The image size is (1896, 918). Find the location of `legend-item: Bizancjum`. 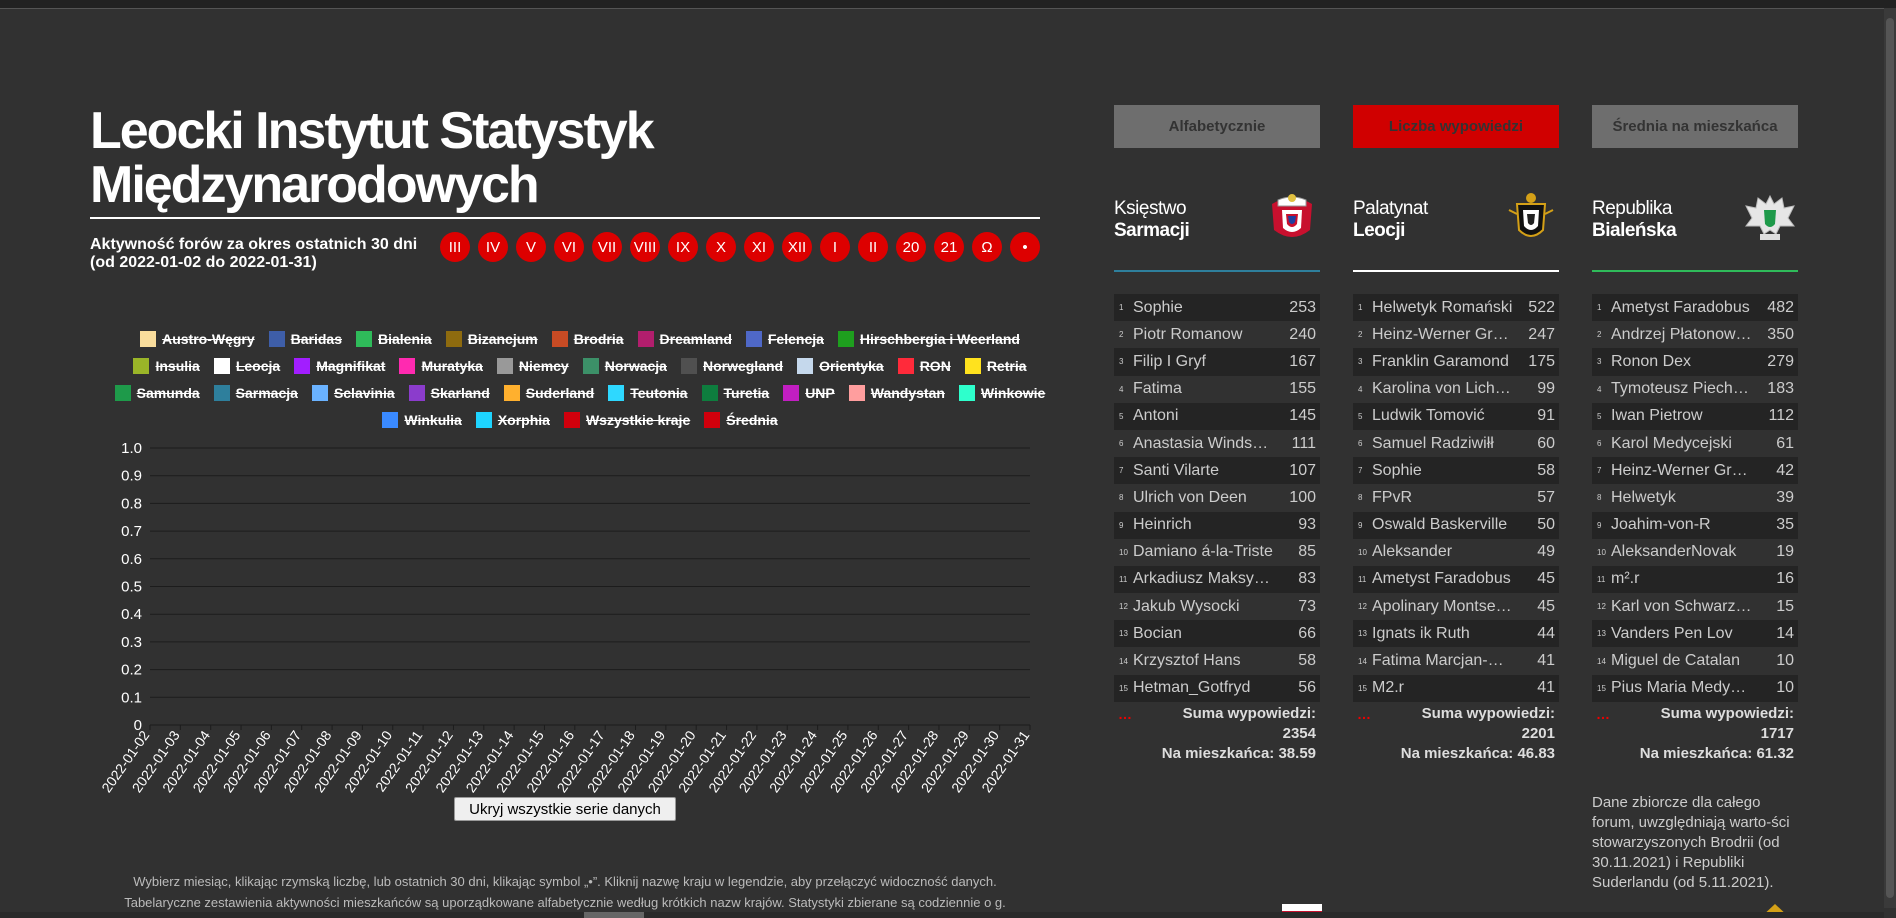

legend-item: Bizancjum is located at coordinates (491, 339).